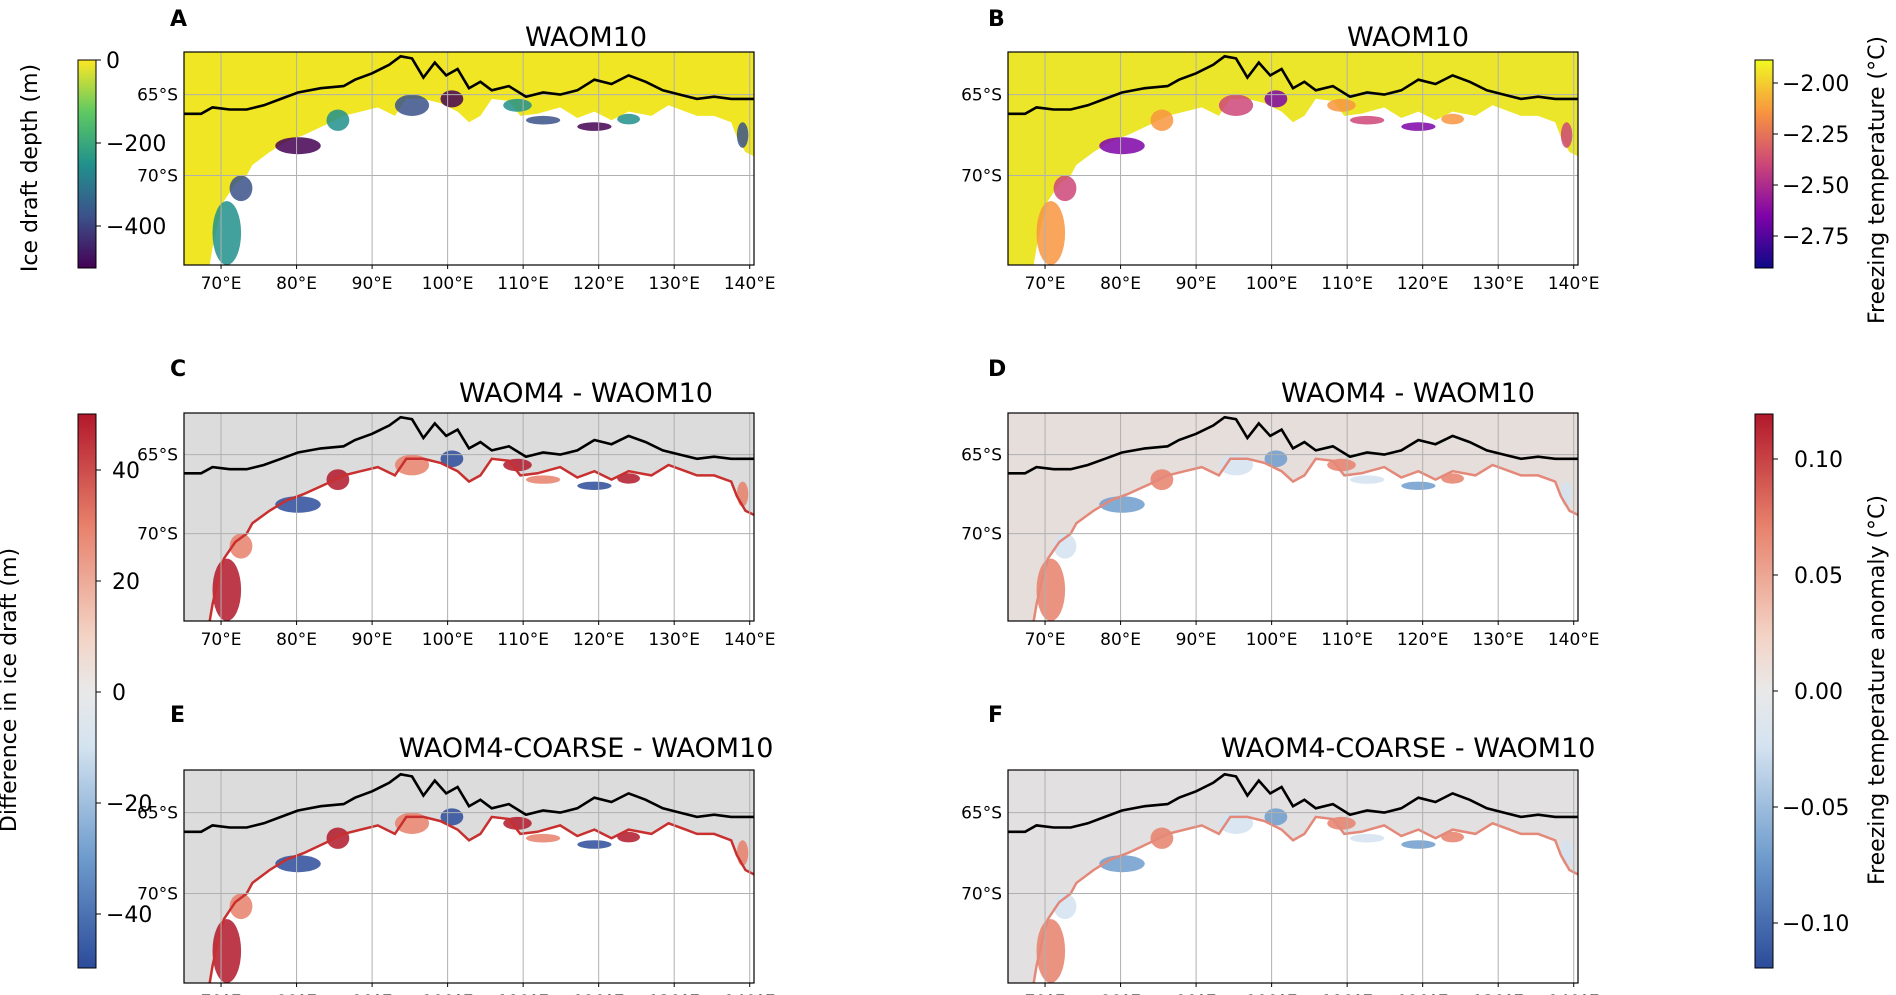 The height and width of the screenshot is (995, 1896). I want to click on ice-front-line-f, so click(1305, 899).